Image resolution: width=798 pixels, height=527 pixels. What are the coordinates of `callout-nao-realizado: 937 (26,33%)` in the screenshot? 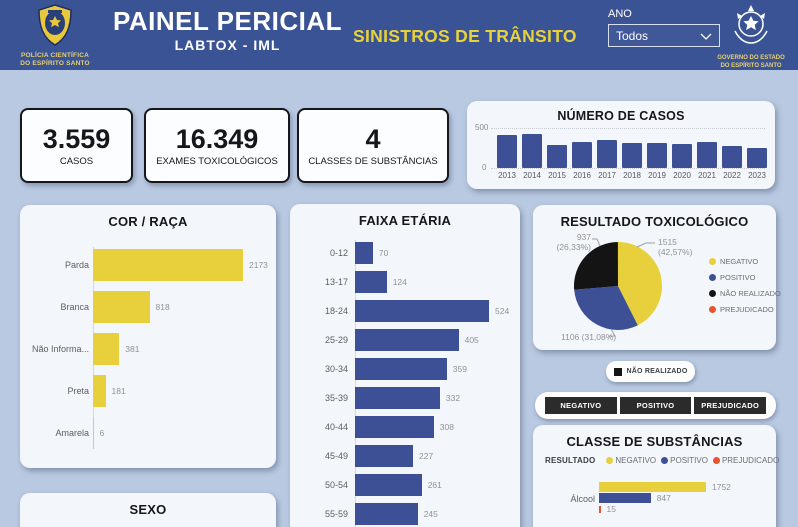 It's located at (574, 242).